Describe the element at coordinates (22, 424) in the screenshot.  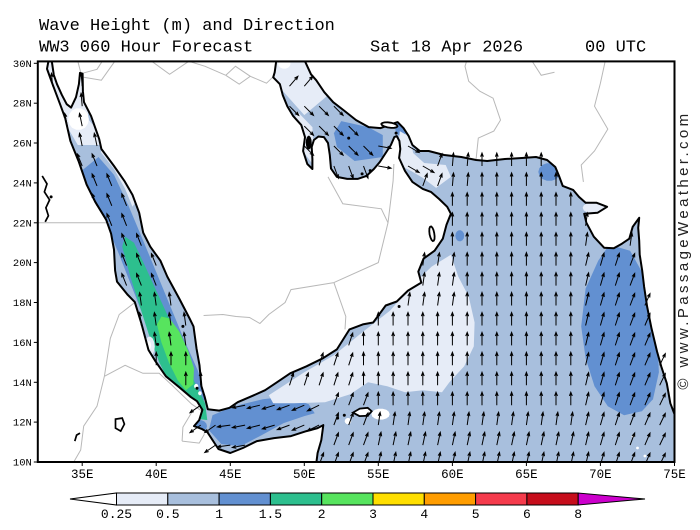
I see `svg-text: 12N` at that location.